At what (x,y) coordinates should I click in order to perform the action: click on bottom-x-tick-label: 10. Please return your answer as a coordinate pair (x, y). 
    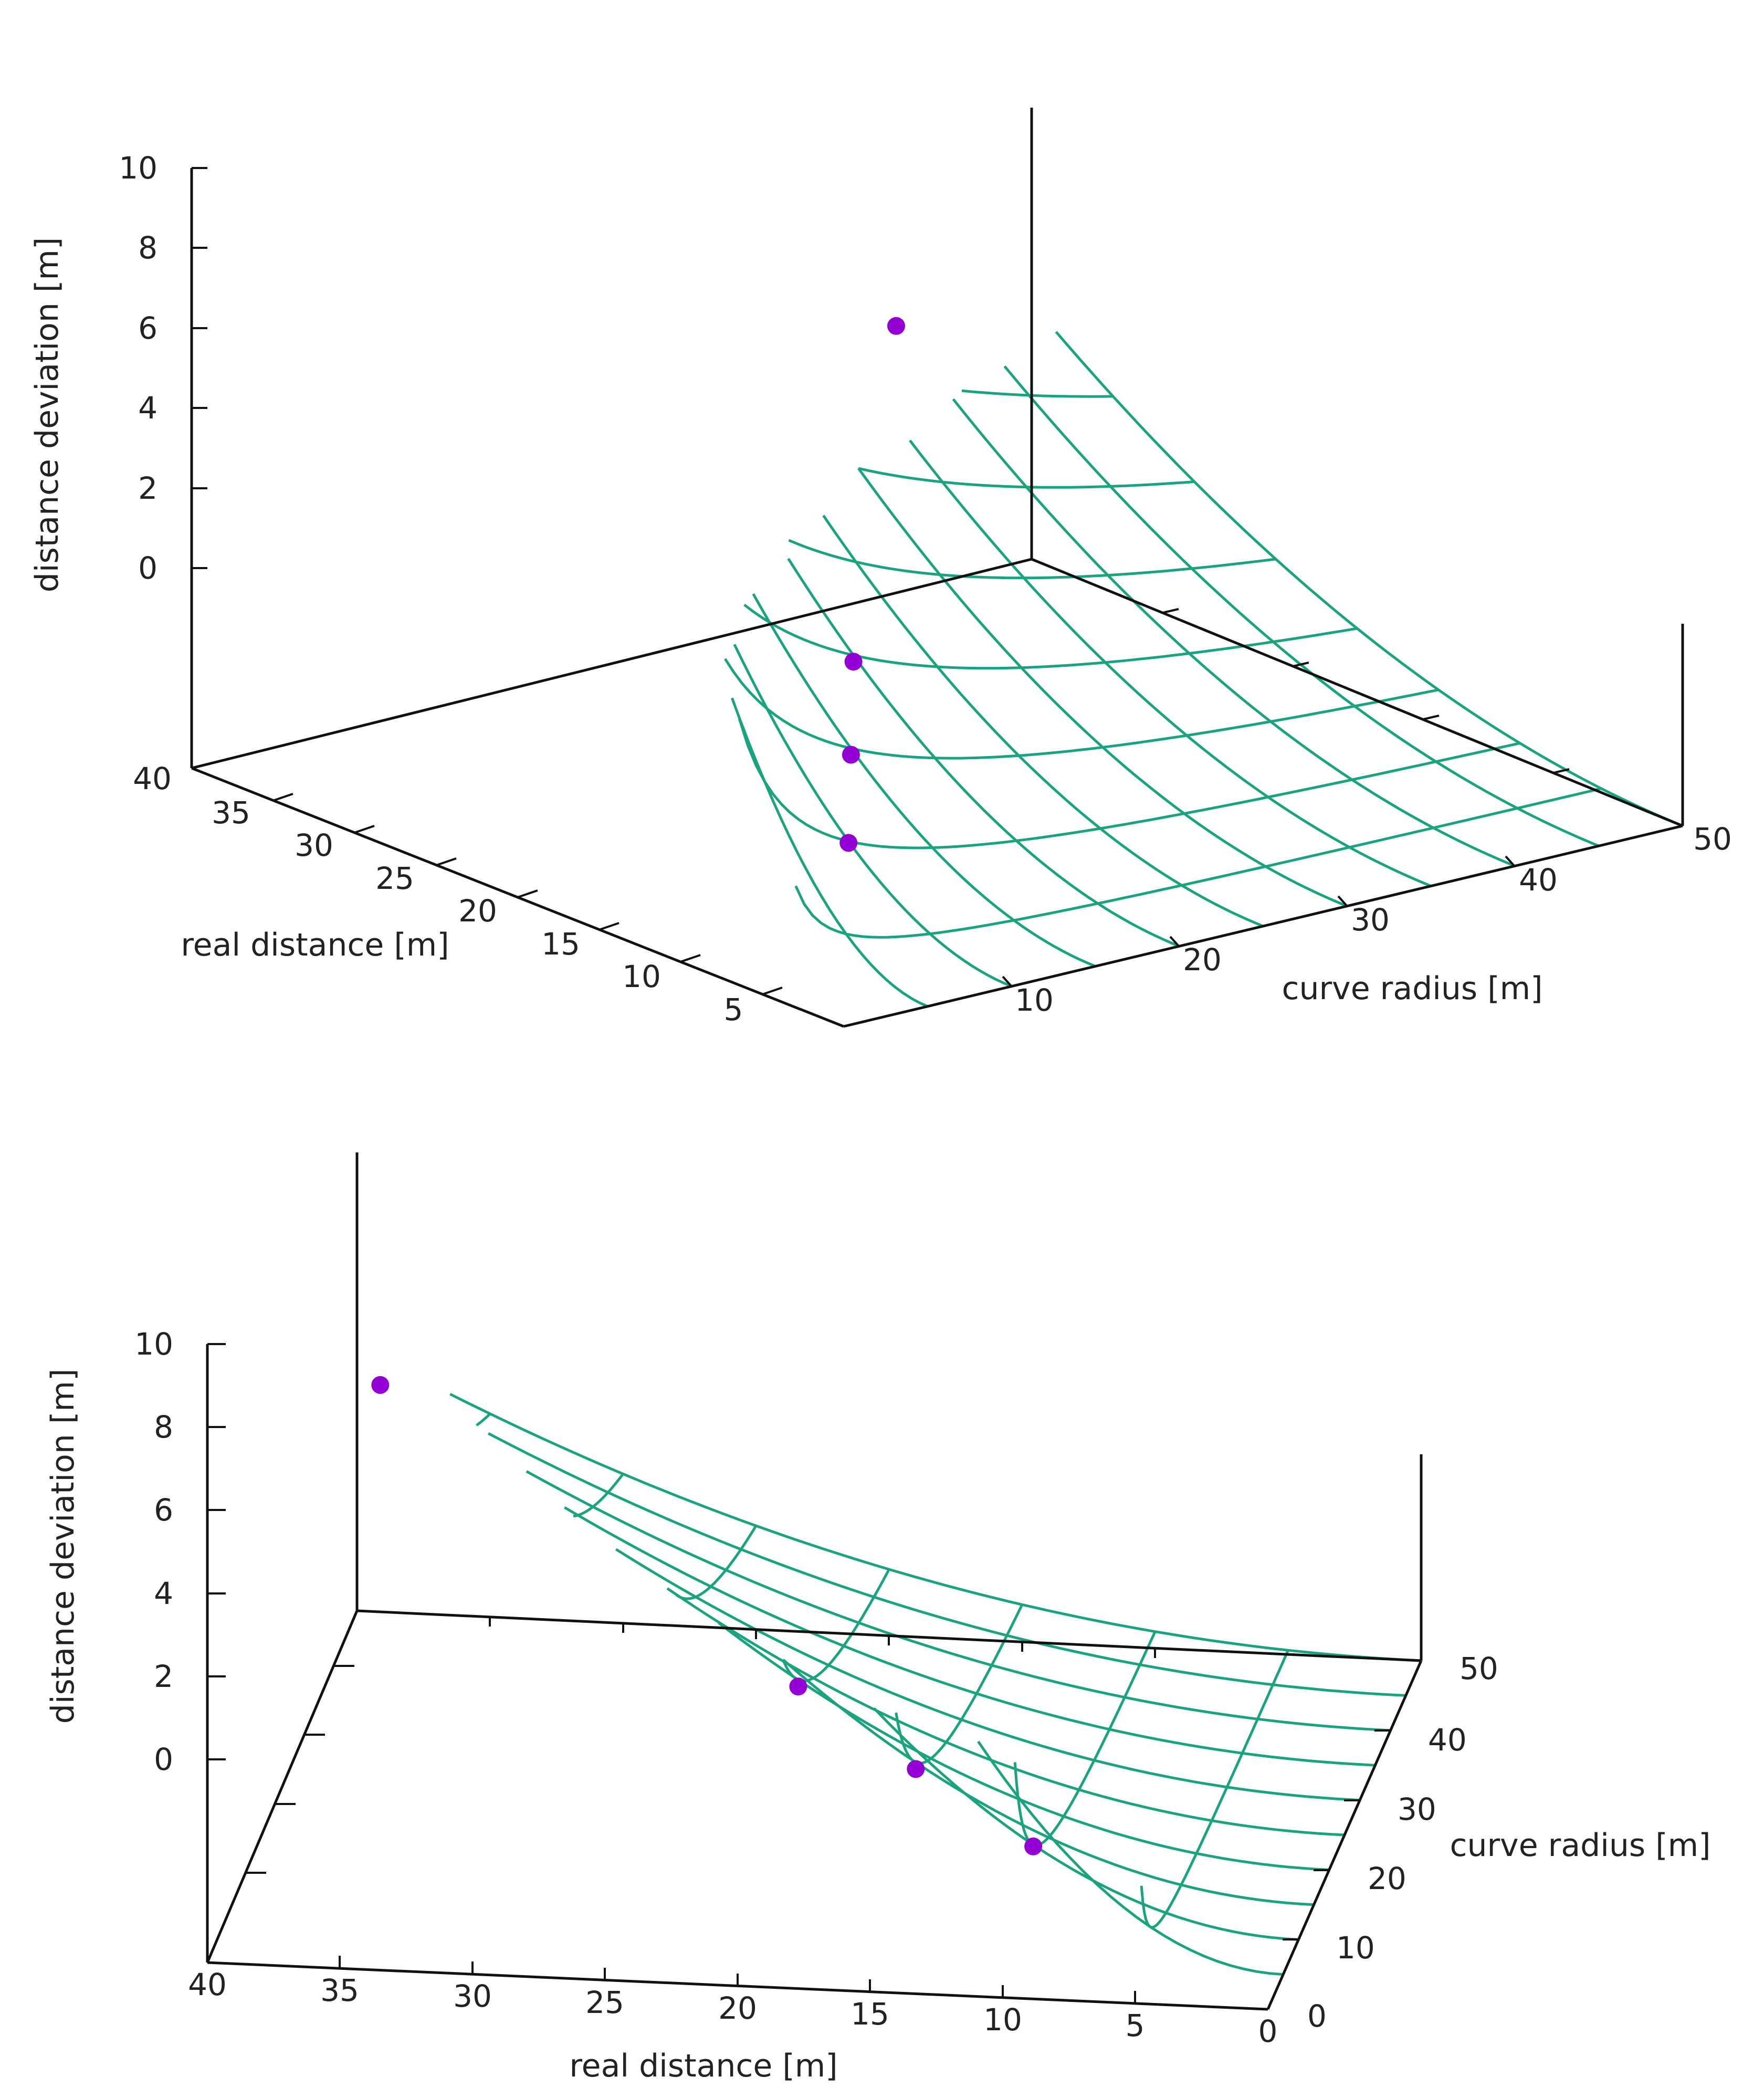
    Looking at the image, I should click on (1002, 2020).